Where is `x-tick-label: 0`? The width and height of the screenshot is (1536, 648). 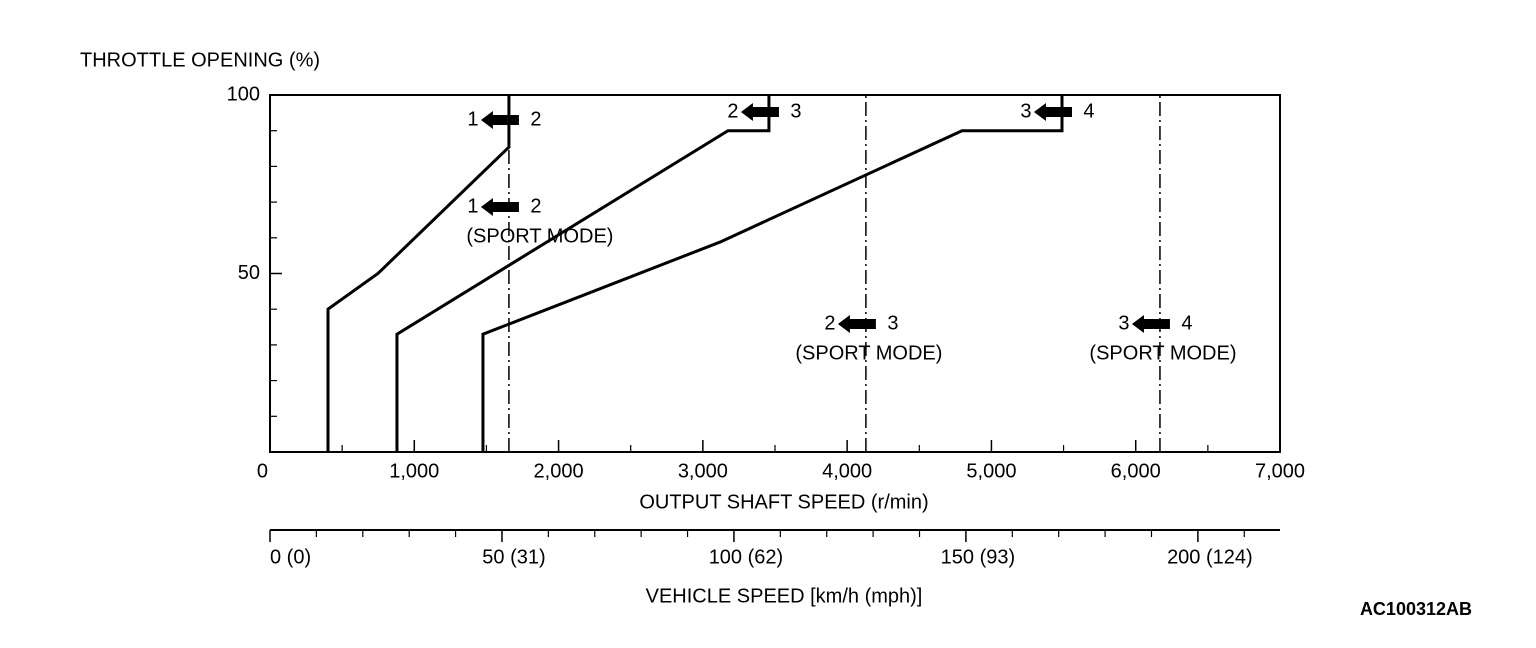
x-tick-label: 0 is located at coordinates (262, 471).